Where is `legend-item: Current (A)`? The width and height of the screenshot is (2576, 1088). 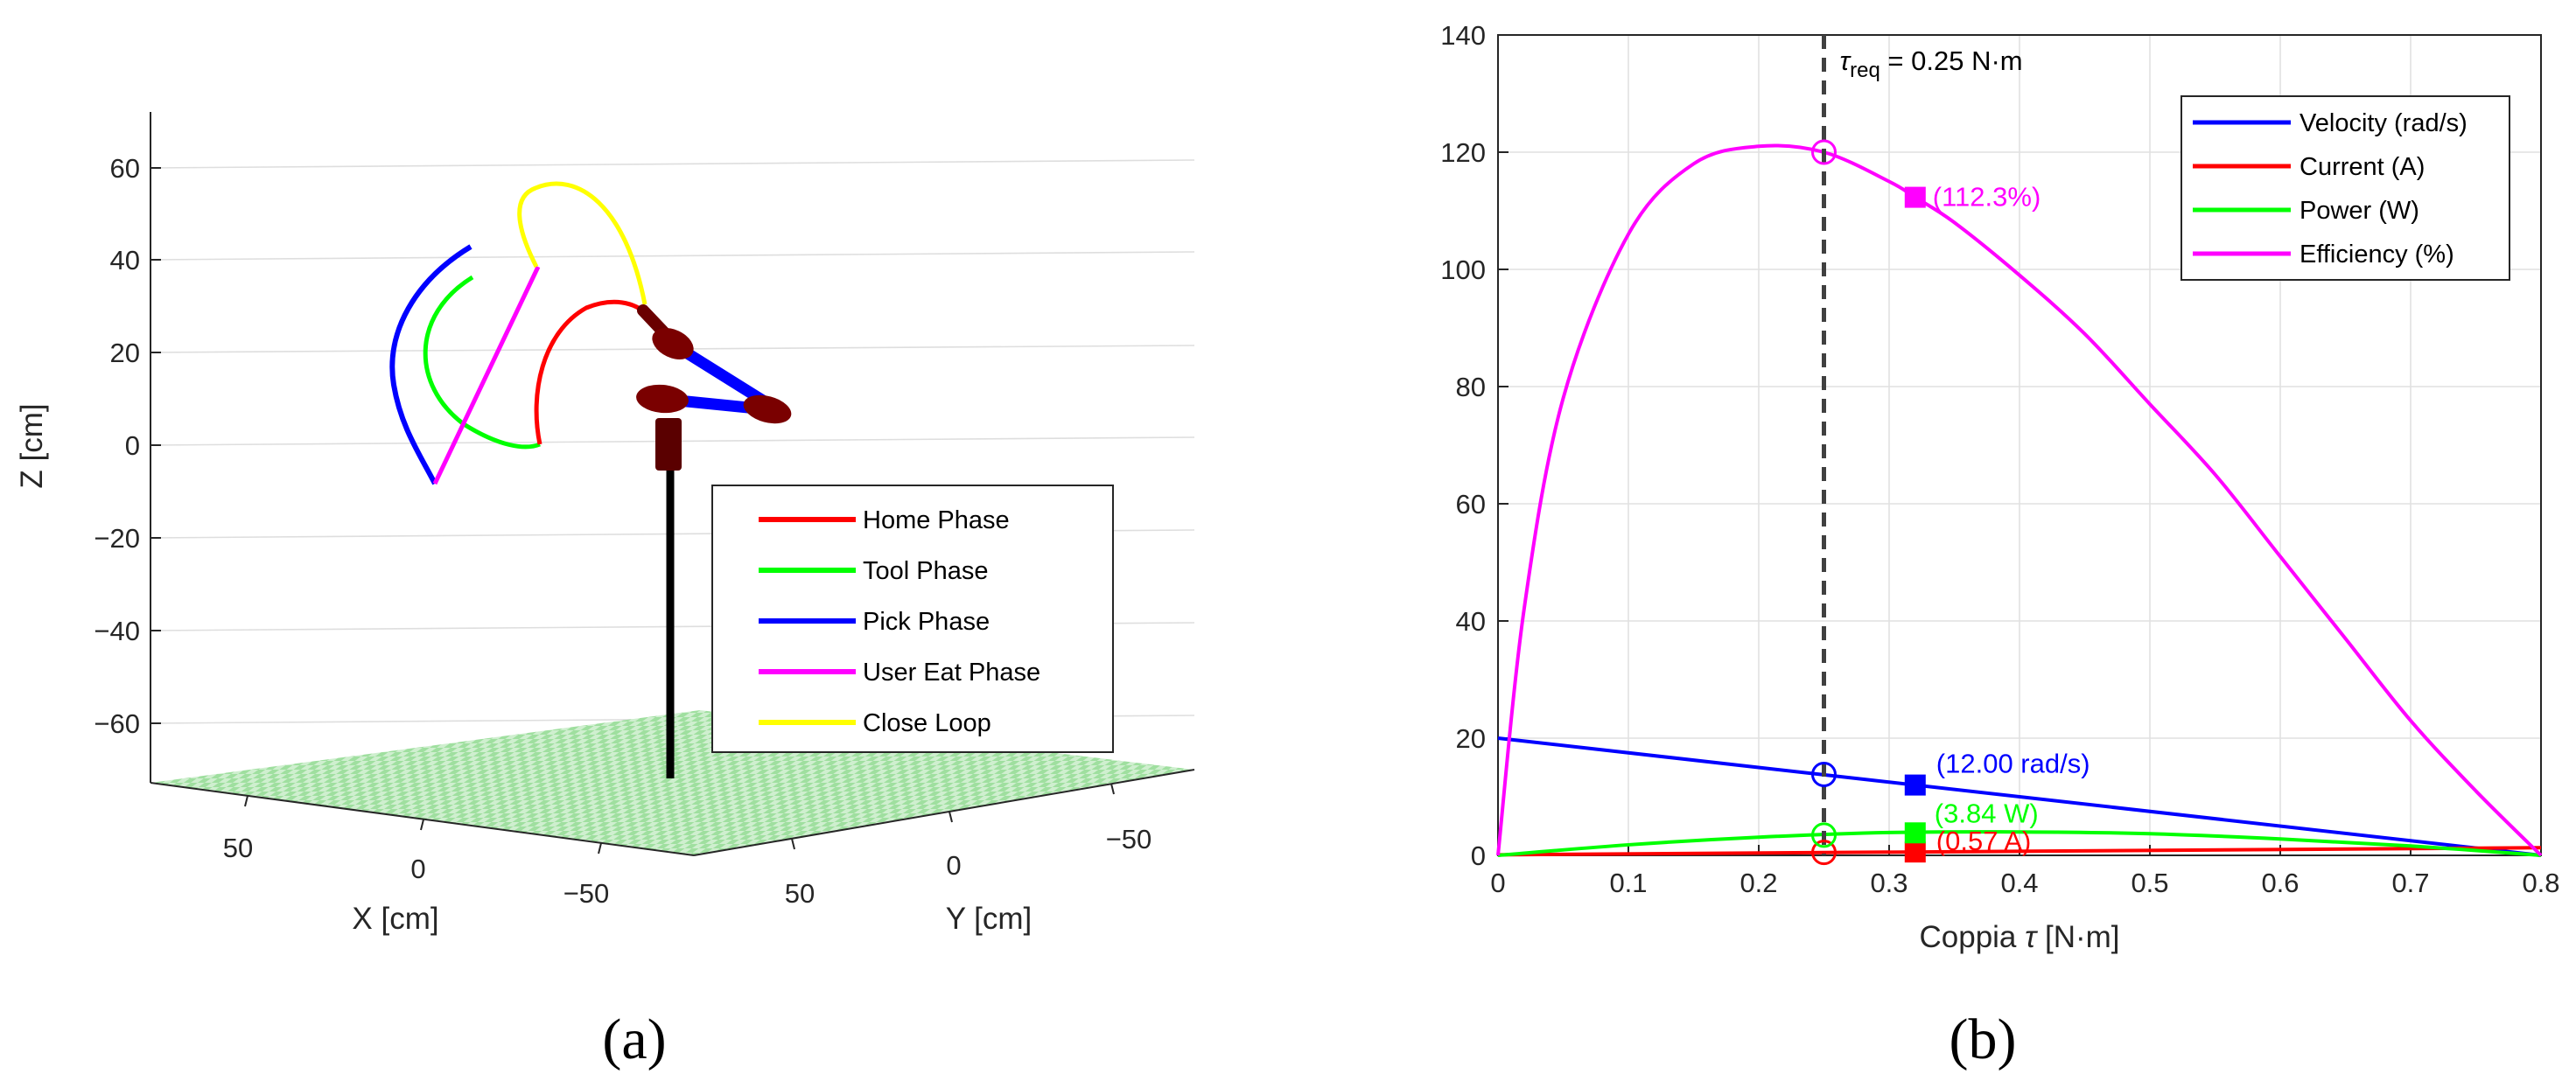
legend-item: Current (A) is located at coordinates (2309, 167).